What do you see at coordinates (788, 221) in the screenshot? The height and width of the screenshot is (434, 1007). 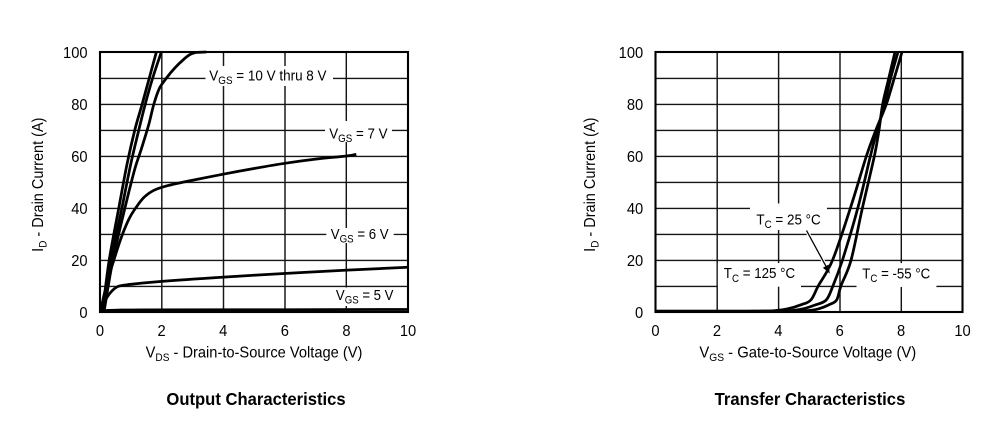 I see `svg-text: TC = 25 °C` at bounding box center [788, 221].